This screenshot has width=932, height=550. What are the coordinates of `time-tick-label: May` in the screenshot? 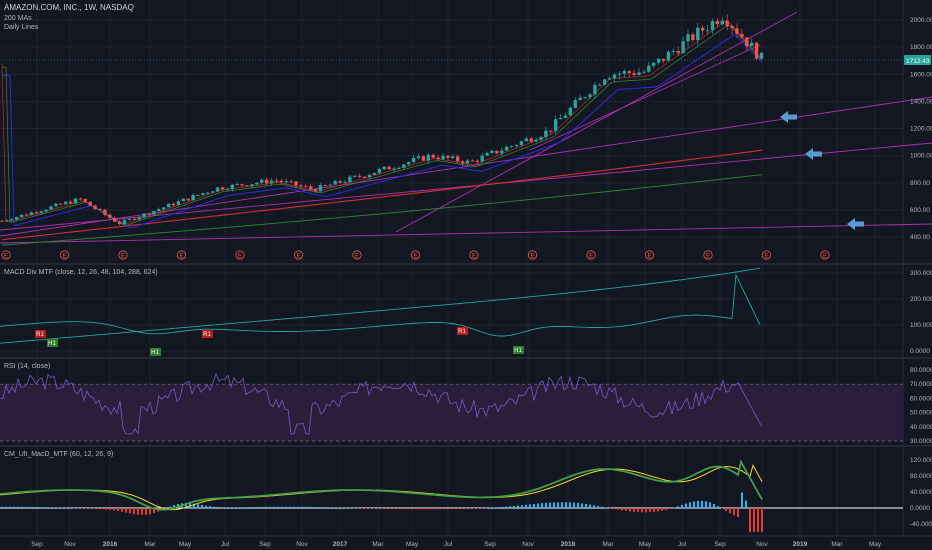 It's located at (645, 544).